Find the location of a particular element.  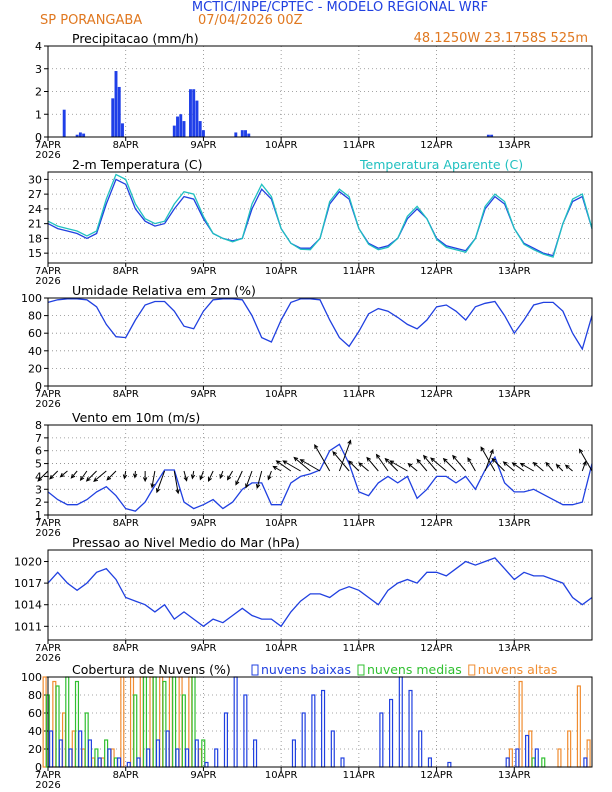

y-tick-label: 6 is located at coordinates (38, 451).